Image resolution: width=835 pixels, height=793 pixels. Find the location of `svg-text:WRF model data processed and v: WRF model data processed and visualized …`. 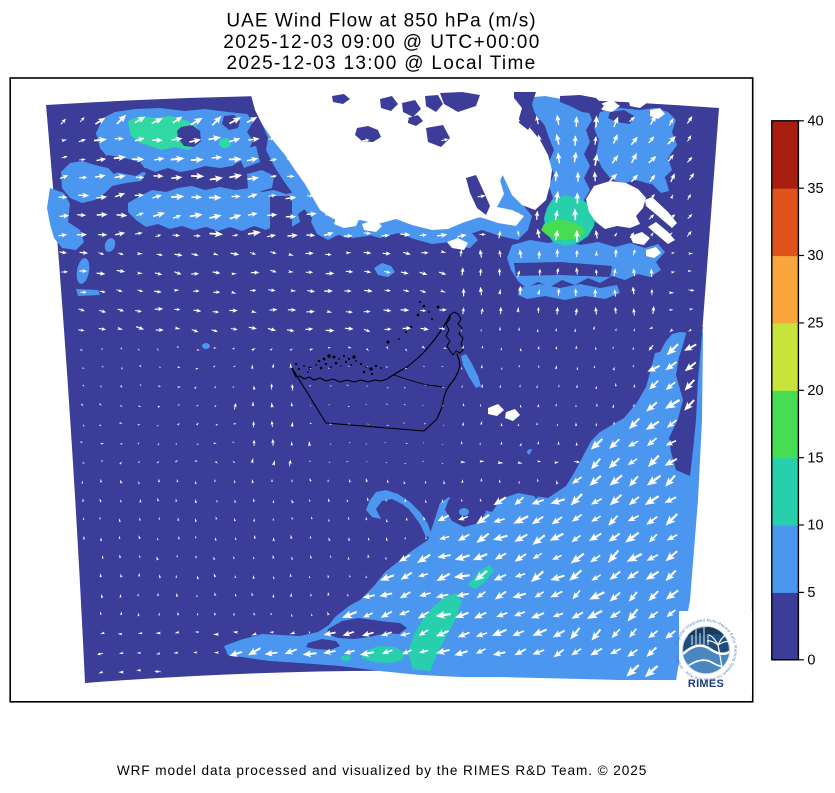

svg-text:WRF model data processed and v: WRF model data processed and visualized … is located at coordinates (382, 770).